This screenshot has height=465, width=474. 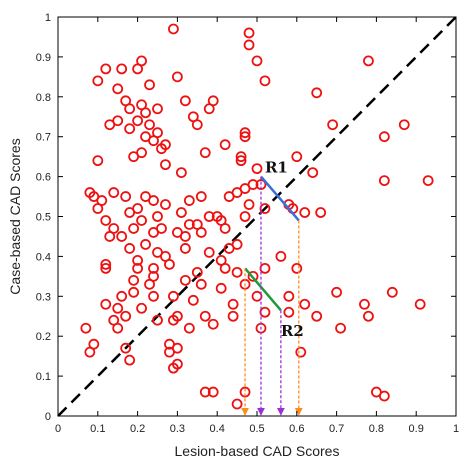 I want to click on y-tick-label: 0.3, so click(x=43, y=297).